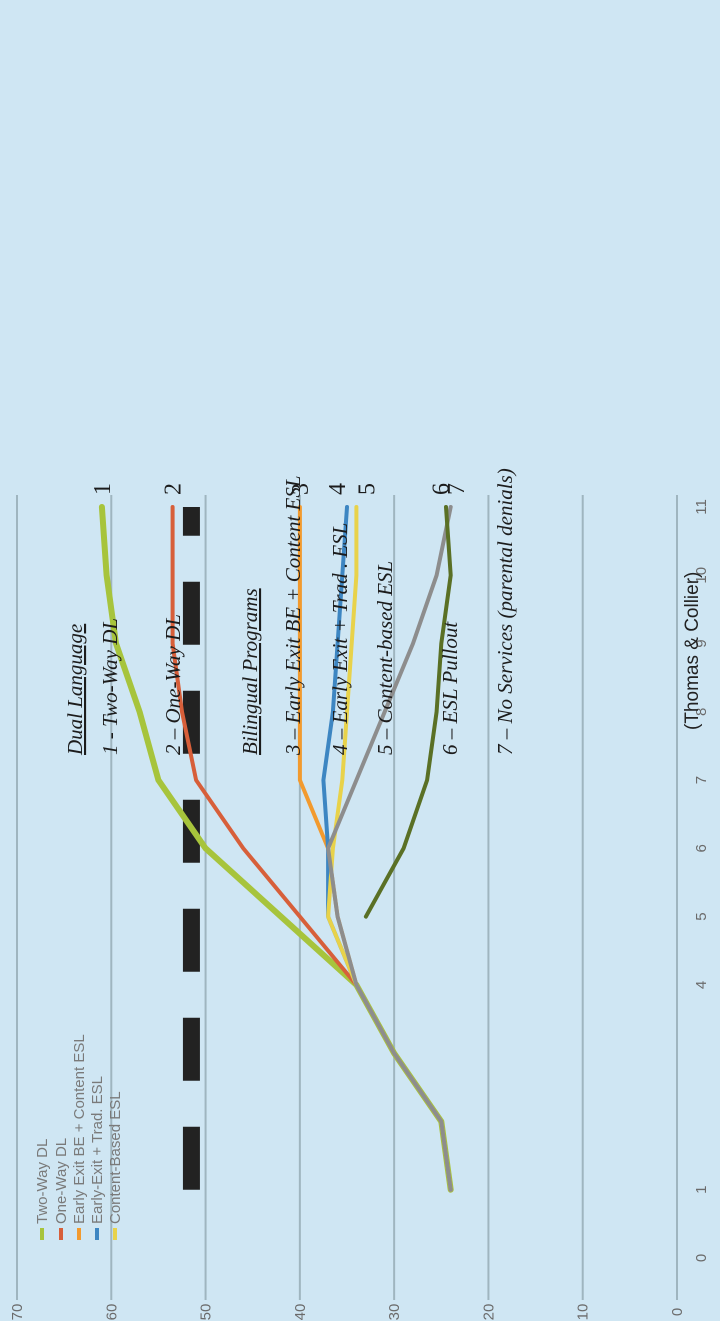  Describe the element at coordinates (115, 1157) in the screenshot. I see `legend-label: Content-Based ESL` at that location.